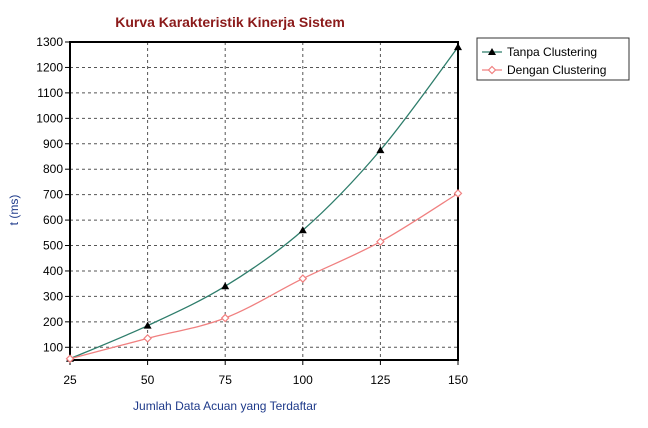  I want to click on y-tick-label-5: 600, so click(53, 220).